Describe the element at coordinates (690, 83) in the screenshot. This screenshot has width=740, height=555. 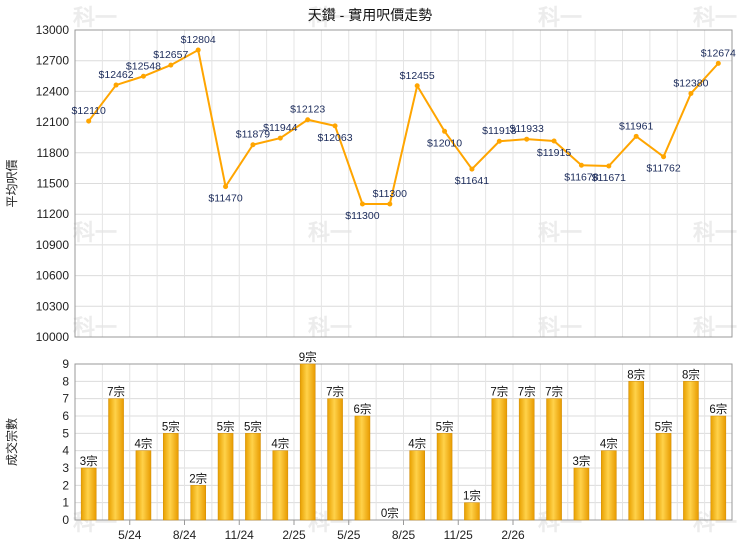
I see `price-data-label: $12380` at that location.